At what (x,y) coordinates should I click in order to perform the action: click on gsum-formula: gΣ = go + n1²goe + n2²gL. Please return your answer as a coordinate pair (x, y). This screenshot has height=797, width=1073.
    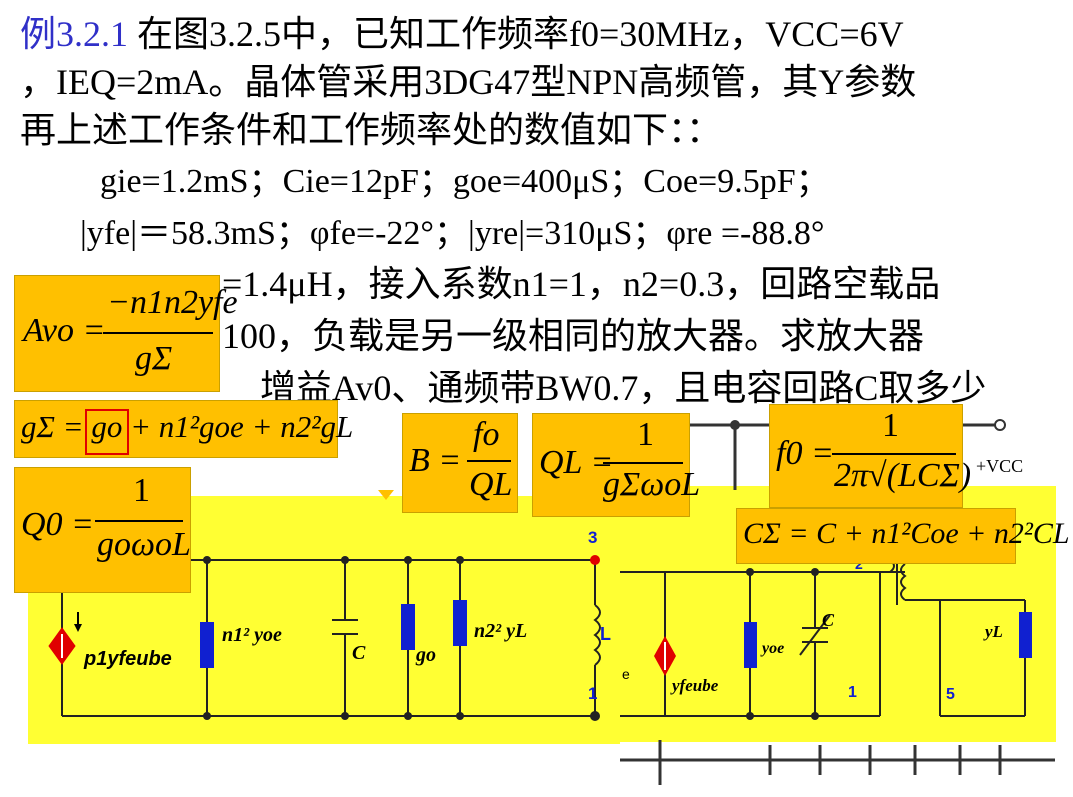
    Looking at the image, I should click on (187, 426).